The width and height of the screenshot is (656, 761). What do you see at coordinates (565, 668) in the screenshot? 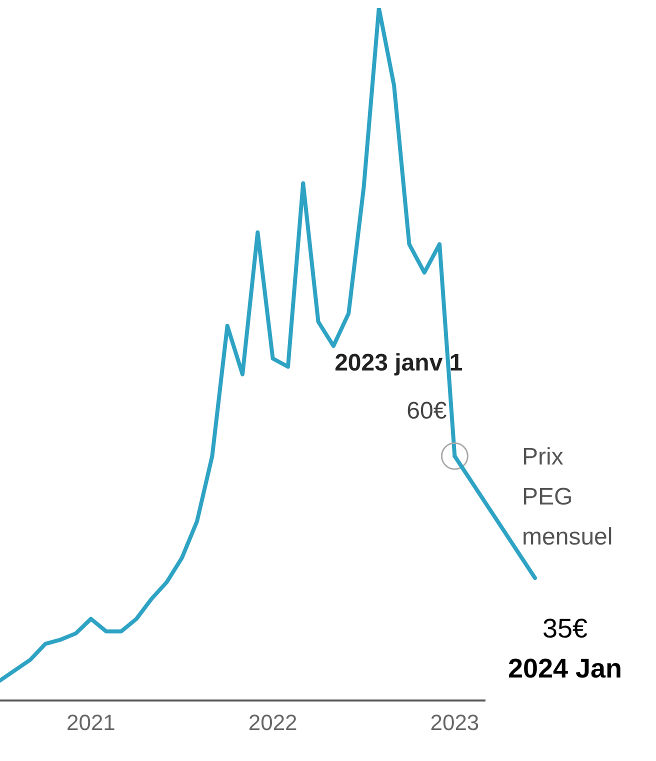
I see `text: 2024 Jan` at bounding box center [565, 668].